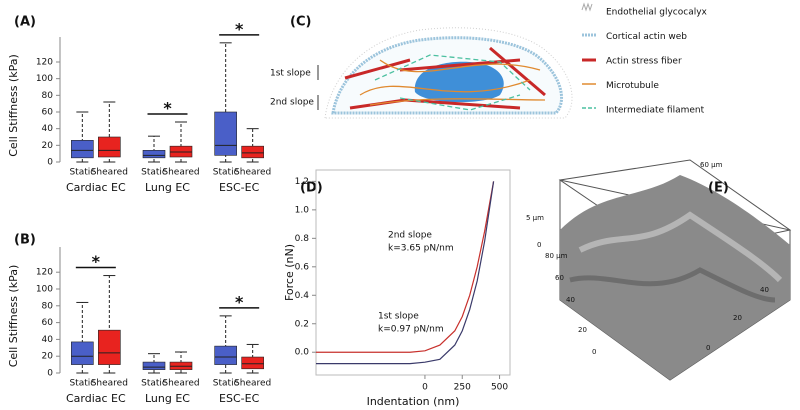  What do you see at coordinates (657, 13) in the screenshot?
I see `legend-label: Endothelial glycocalyx` at bounding box center [657, 13].